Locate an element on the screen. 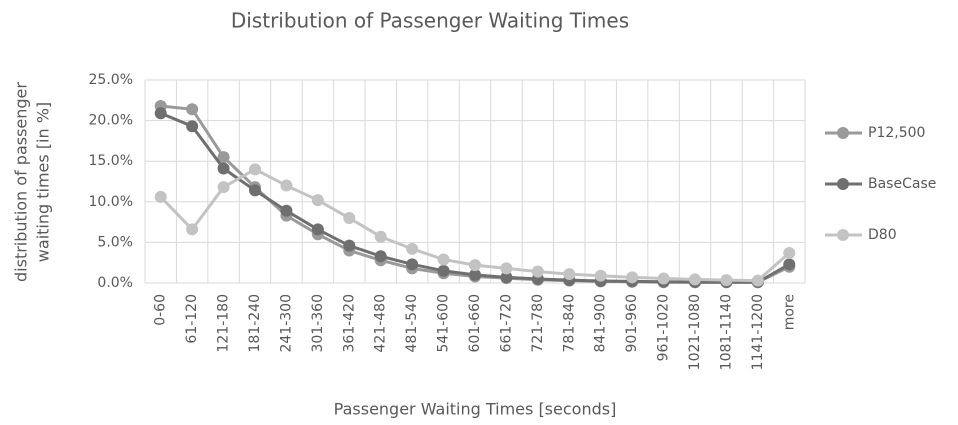  chart-title: Distribution of Passenger Waiting Times is located at coordinates (430, 21).